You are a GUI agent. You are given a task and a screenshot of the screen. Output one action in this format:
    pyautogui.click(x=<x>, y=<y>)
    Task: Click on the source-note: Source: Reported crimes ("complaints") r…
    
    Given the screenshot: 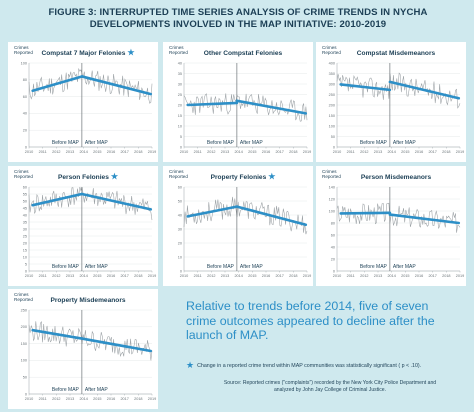 What is the action you would take?
    pyautogui.click(x=330, y=387)
    